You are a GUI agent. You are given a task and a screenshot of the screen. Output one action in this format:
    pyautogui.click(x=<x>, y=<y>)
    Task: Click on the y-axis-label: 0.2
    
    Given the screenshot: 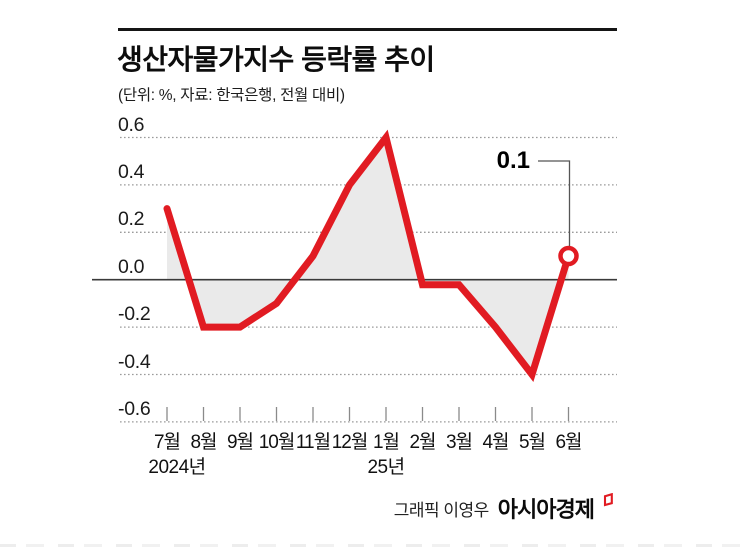 What is the action you would take?
    pyautogui.click(x=131, y=219)
    